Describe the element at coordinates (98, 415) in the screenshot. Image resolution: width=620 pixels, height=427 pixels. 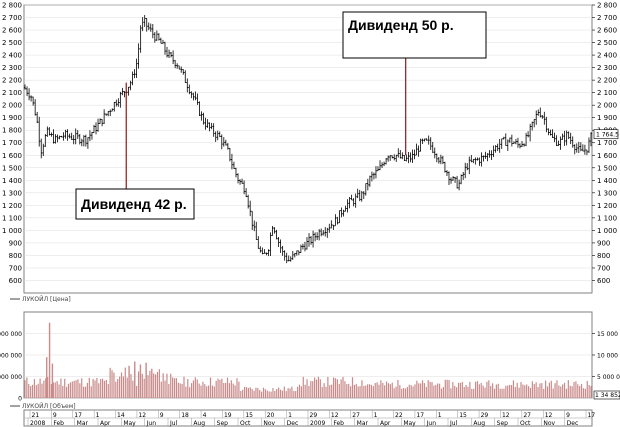
I see `x-day-label: 1` at that location.